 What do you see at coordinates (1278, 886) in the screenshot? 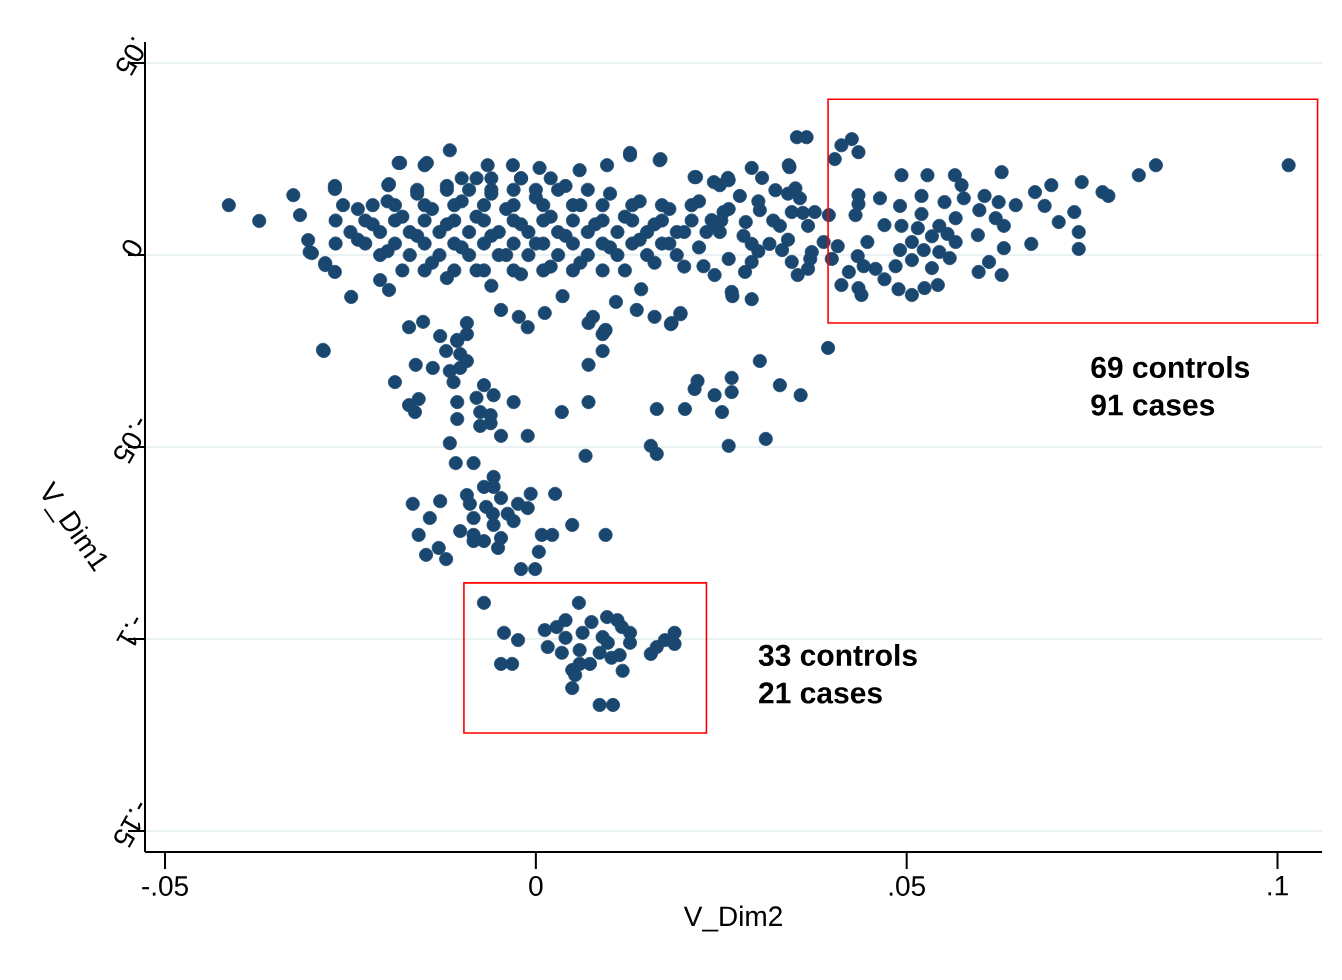
I see `x-tick-label: .1` at bounding box center [1278, 886].